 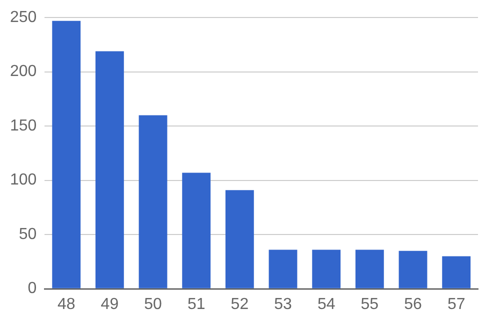 What do you see at coordinates (239, 304) in the screenshot?
I see `x-tick-label: 52` at bounding box center [239, 304].